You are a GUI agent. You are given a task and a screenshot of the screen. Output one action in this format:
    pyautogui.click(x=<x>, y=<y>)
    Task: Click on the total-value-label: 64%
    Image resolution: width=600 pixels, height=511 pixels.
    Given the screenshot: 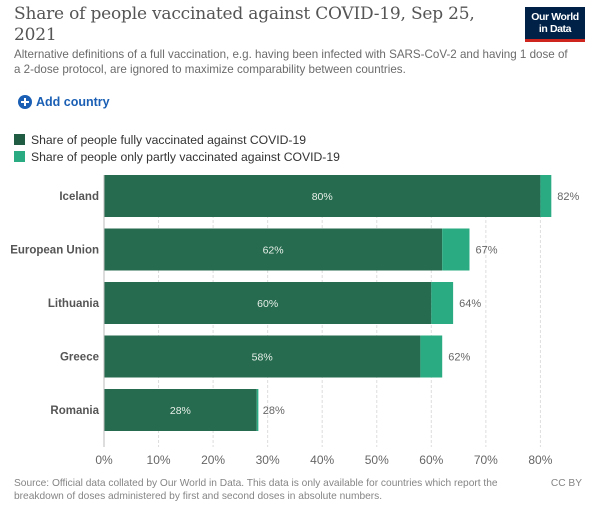 What is the action you would take?
    pyautogui.click(x=470, y=304)
    